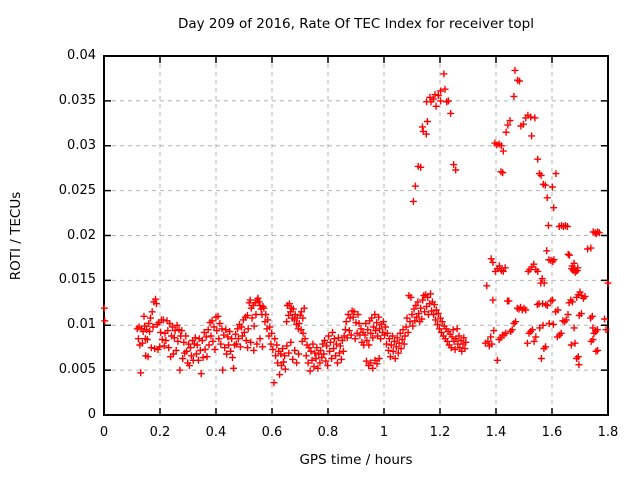 The image size is (640, 480). What do you see at coordinates (384, 432) in the screenshot?
I see `x-tick-label: 1` at bounding box center [384, 432].